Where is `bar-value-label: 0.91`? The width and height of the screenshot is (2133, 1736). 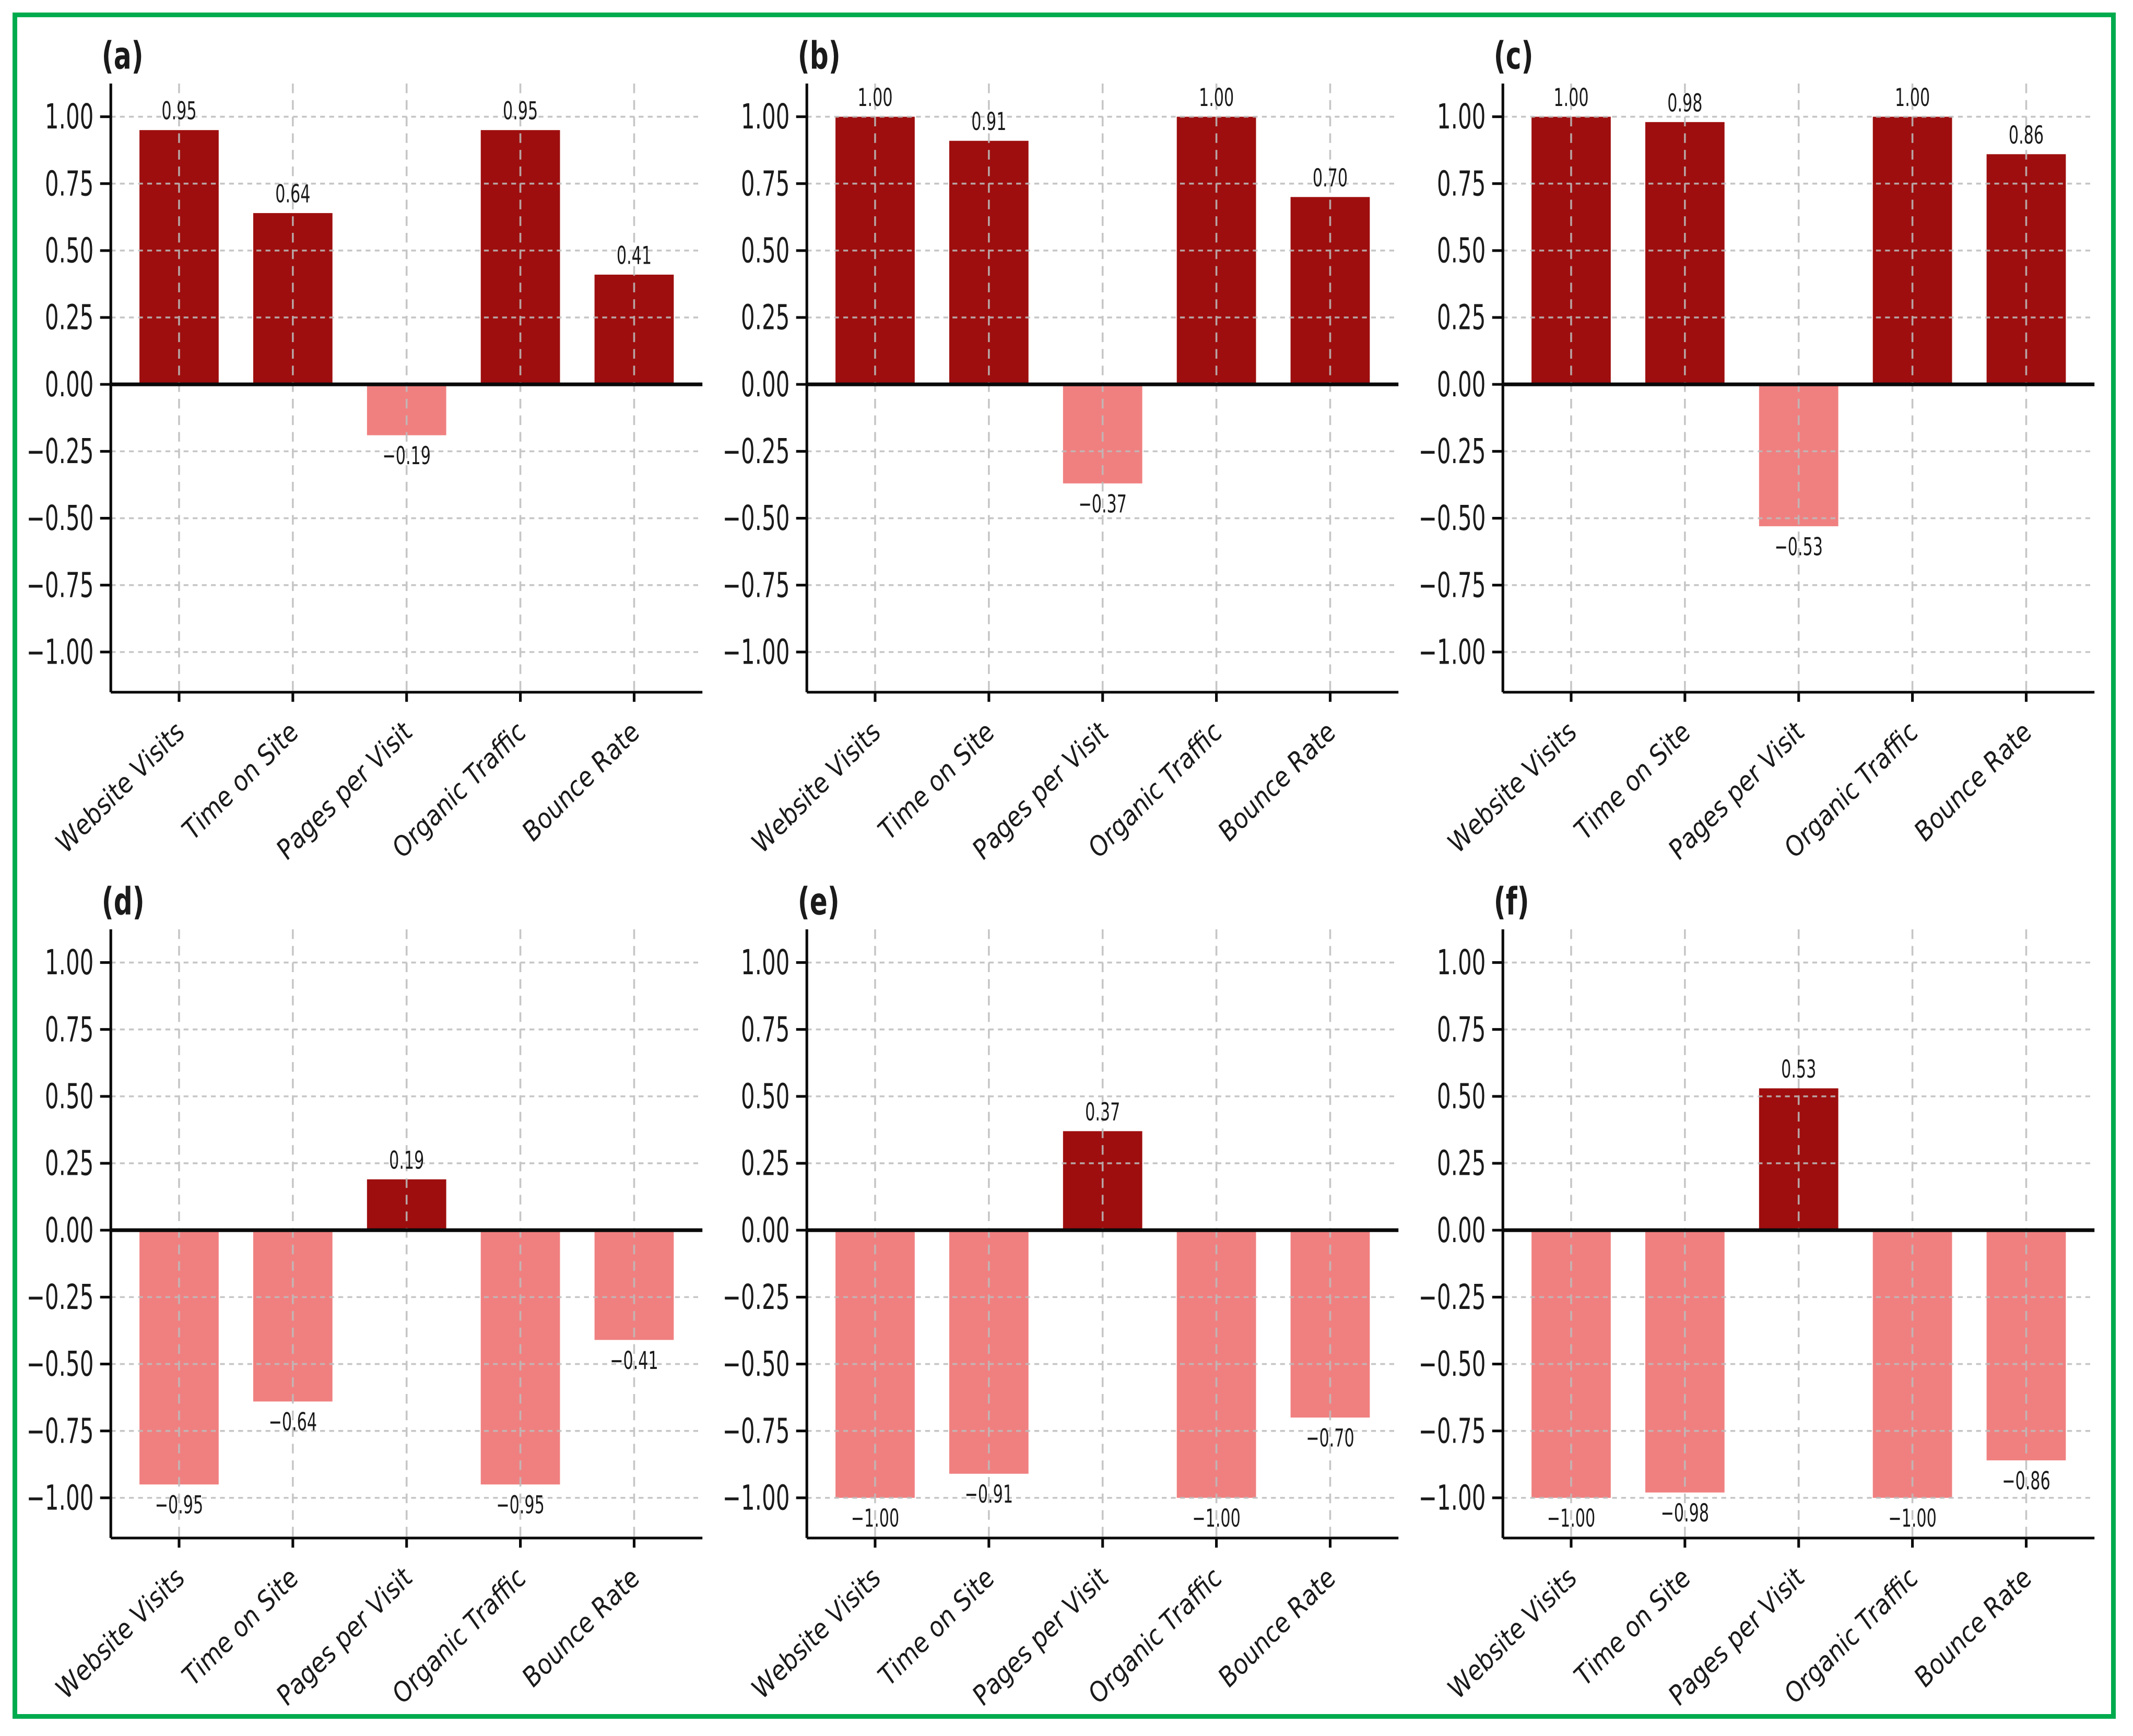 bar-value-label: 0.91 is located at coordinates (989, 122).